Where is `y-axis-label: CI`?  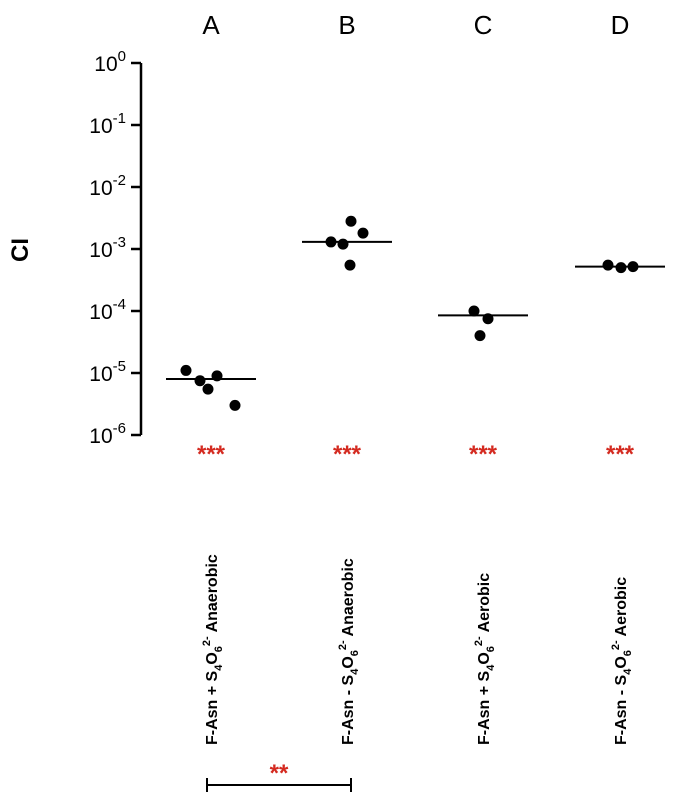 y-axis-label: CI is located at coordinates (20, 250).